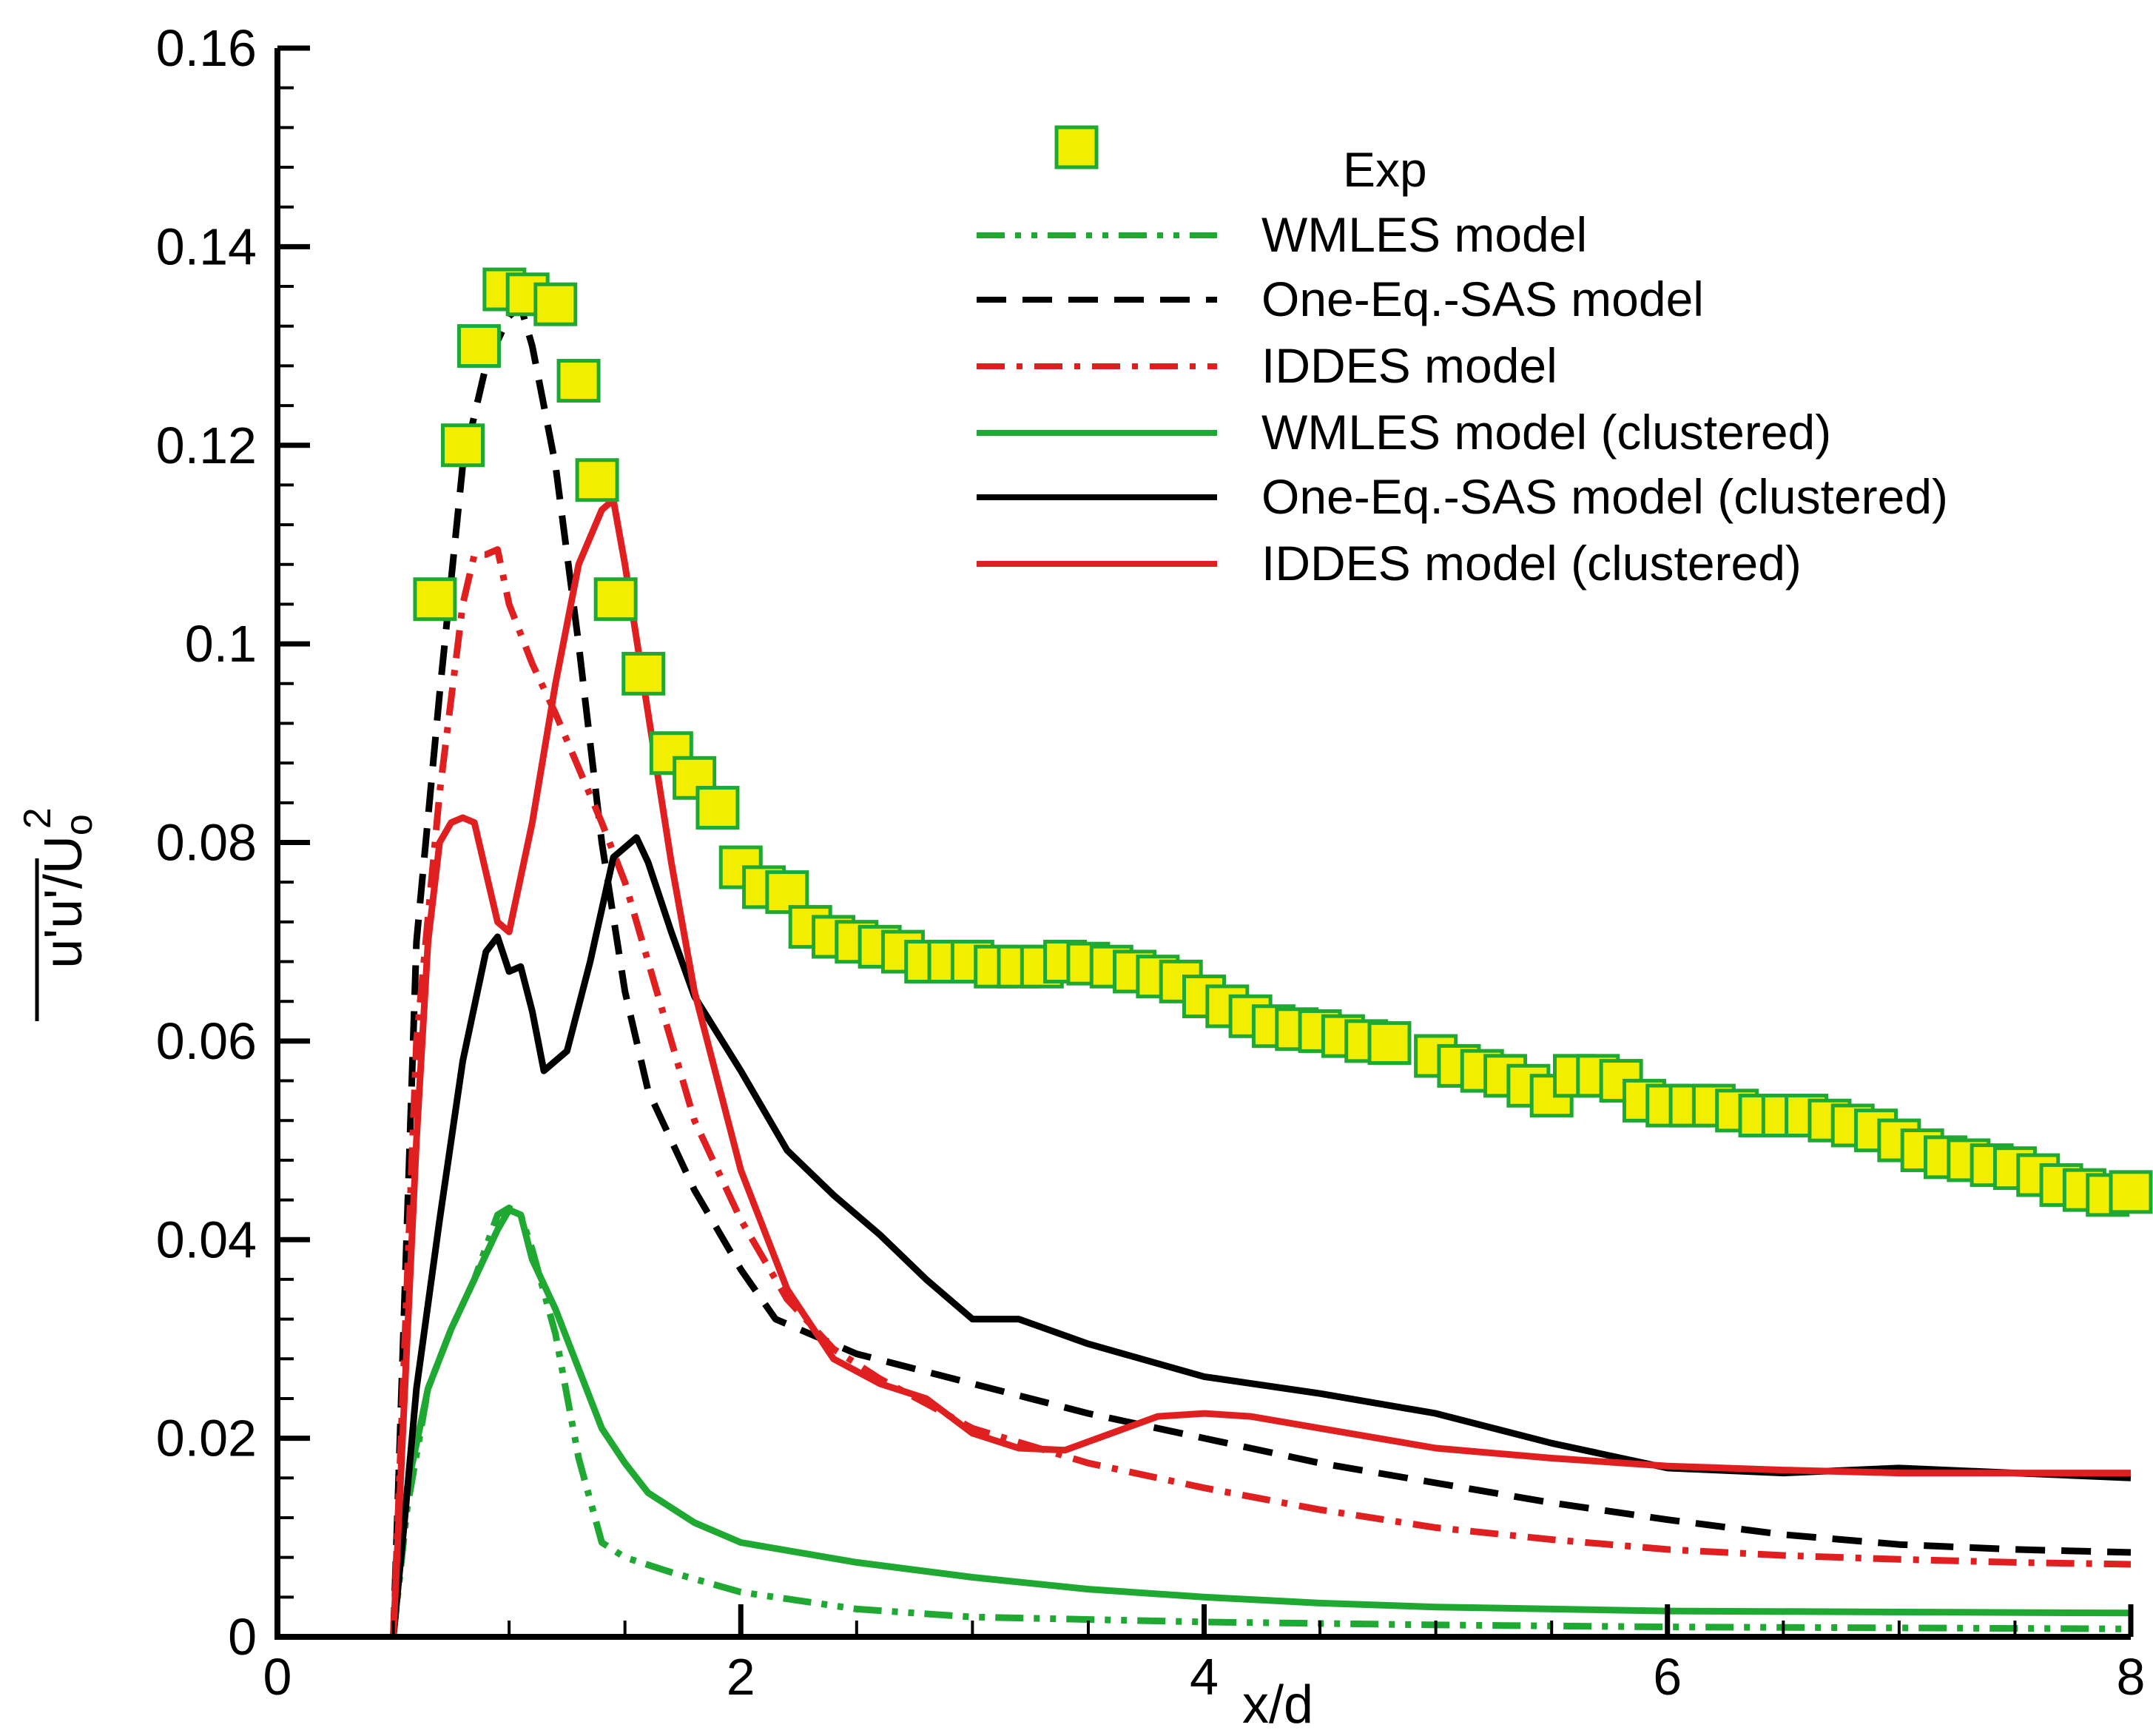 This screenshot has width=2153, height=1736. What do you see at coordinates (741, 1677) in the screenshot?
I see `x-tick-label: 2` at bounding box center [741, 1677].